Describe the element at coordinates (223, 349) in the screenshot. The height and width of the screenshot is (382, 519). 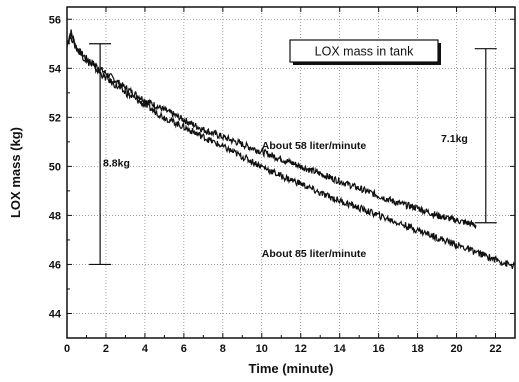
I see `x-tick-label: 8` at that location.